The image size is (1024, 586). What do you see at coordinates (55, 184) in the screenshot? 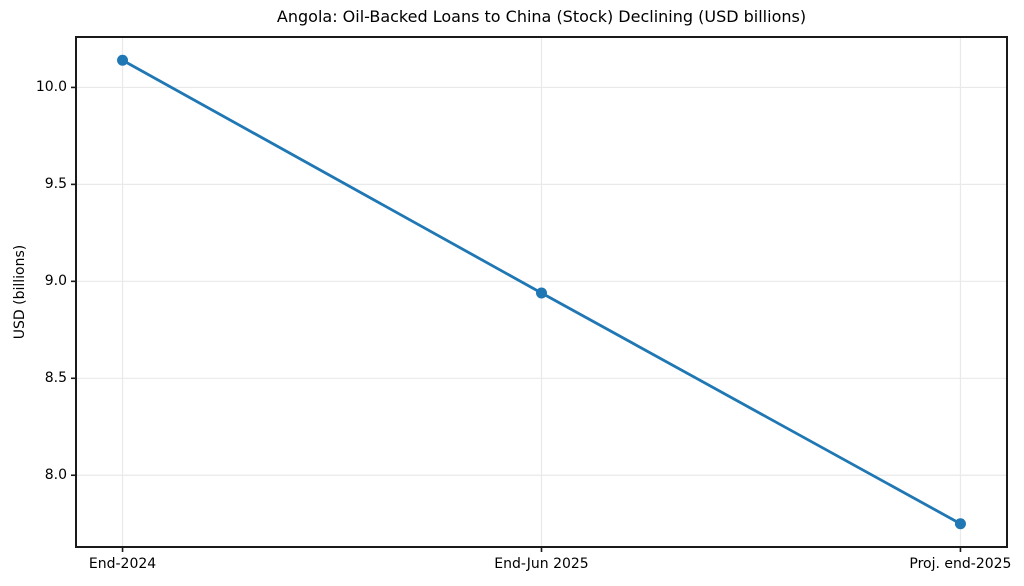
I see `y-tick-label: 9.5` at bounding box center [55, 184].